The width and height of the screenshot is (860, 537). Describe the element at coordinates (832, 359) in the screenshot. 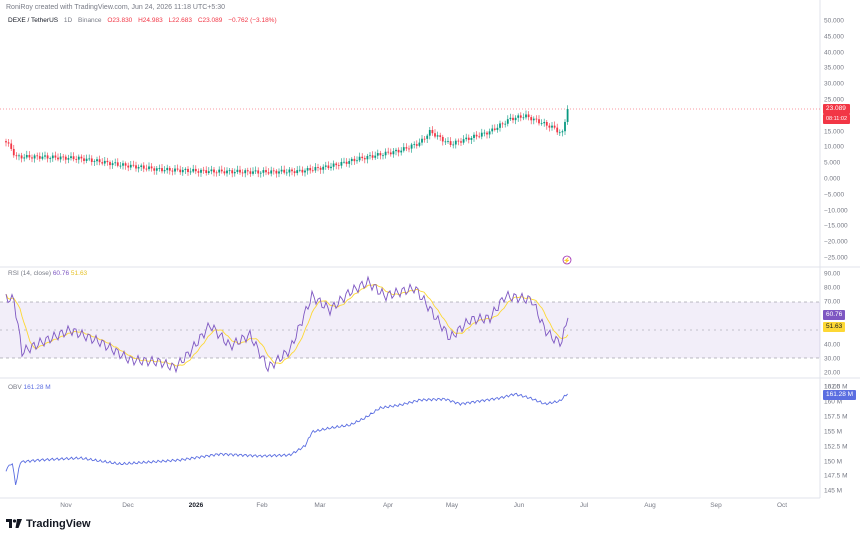

I see `rsi-axis-label: 30.00` at that location.